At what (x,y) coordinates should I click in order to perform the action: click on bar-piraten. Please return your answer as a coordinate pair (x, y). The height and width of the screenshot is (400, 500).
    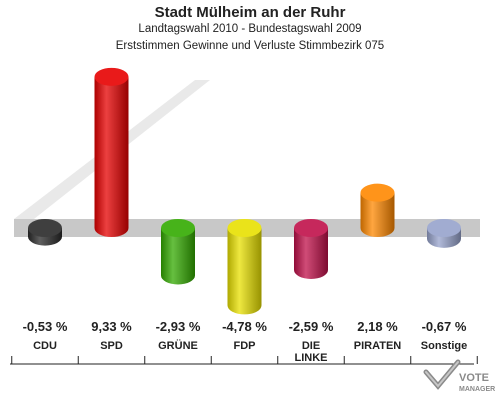
    Looking at the image, I should click on (377, 210).